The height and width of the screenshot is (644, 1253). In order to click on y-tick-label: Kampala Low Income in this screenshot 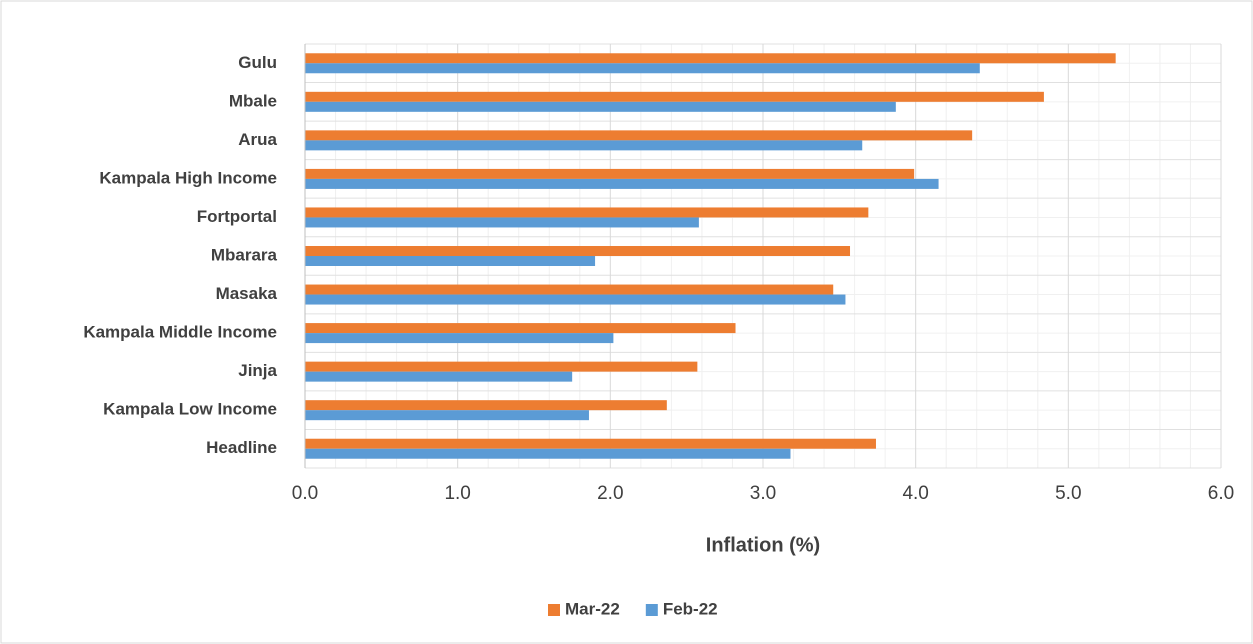, I will do `click(190, 409)`.